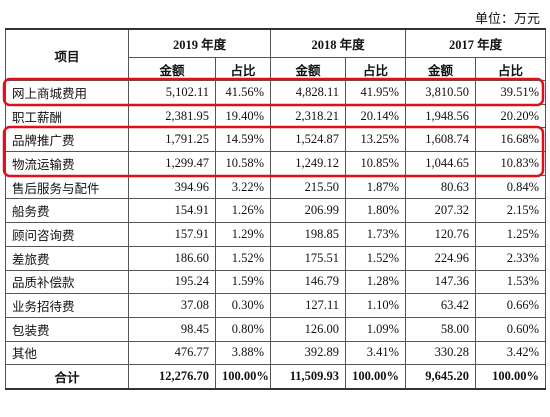  What do you see at coordinates (511, 140) in the screenshot?
I see `table-cell: 16.68%` at bounding box center [511, 140].